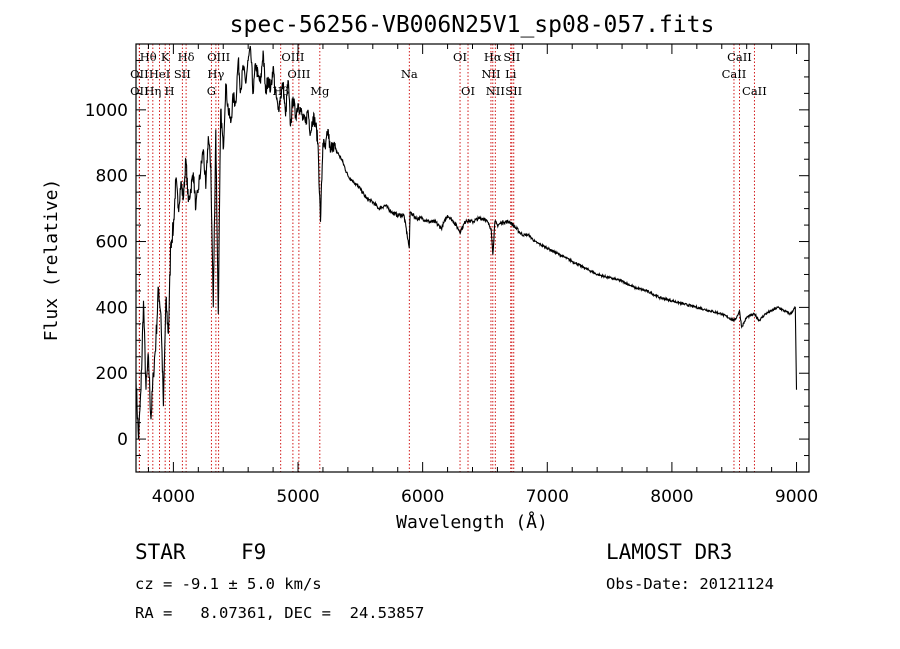 The width and height of the screenshot is (900, 649). Describe the element at coordinates (796, 497) in the screenshot. I see `x-tick-label: 9000` at that location.